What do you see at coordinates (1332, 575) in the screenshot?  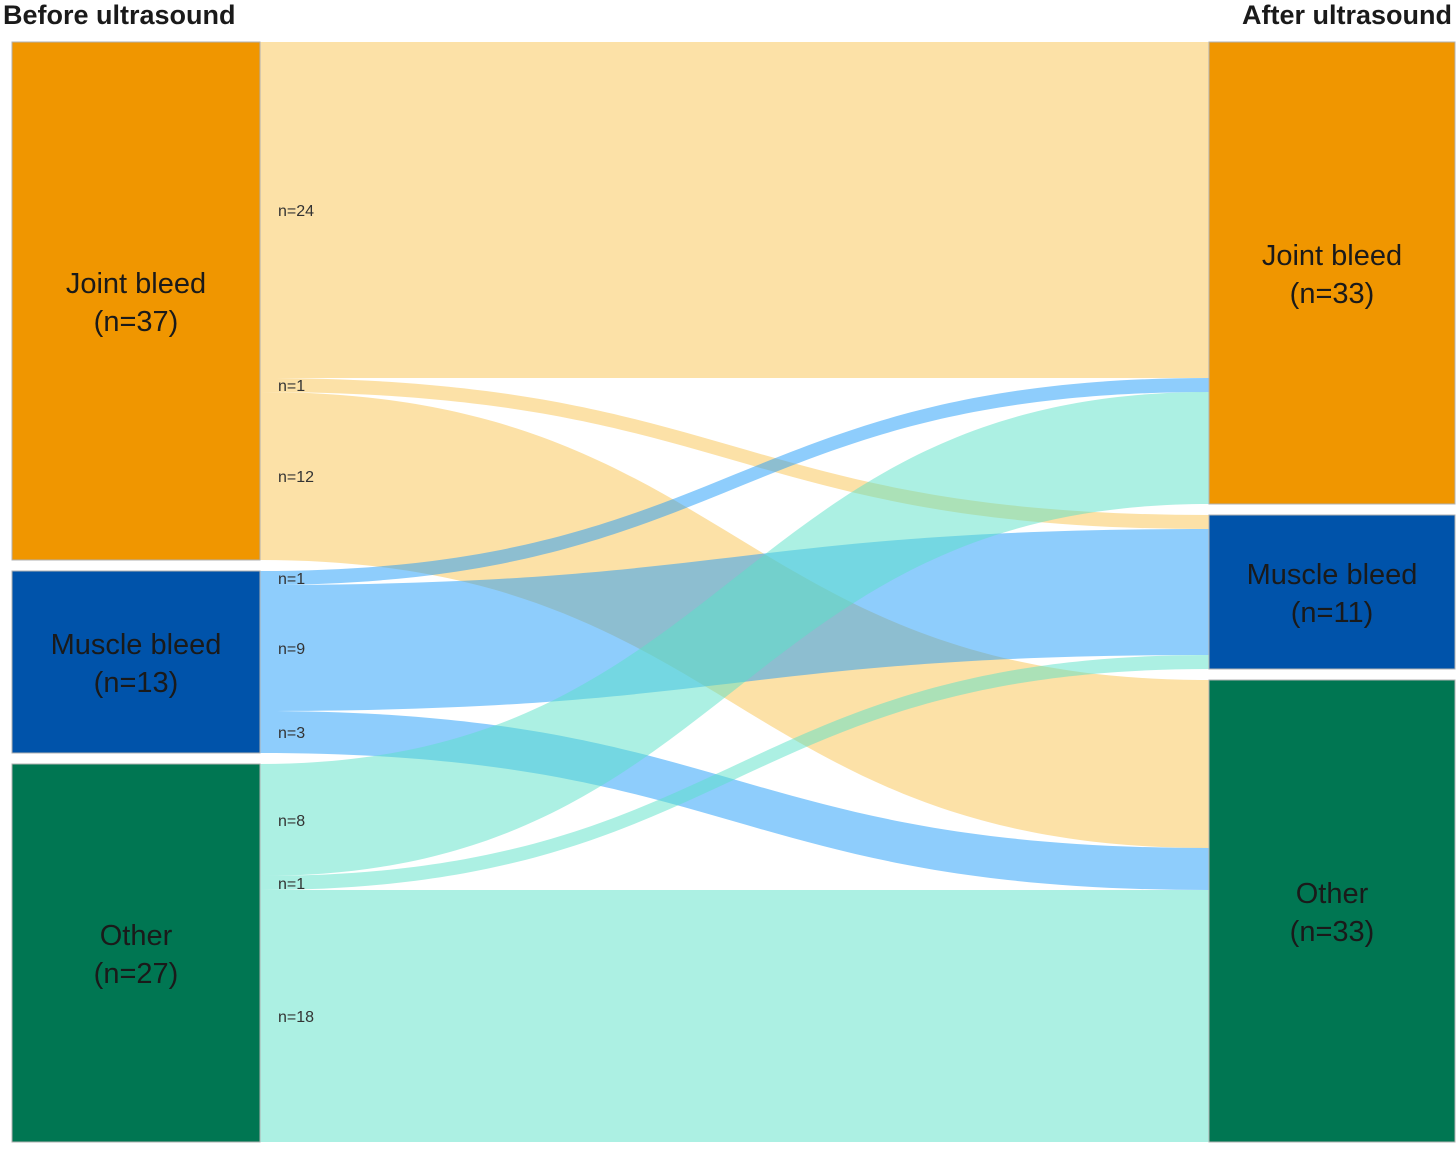 I see `right-node-muscle-name: Muscle bleed` at bounding box center [1332, 575].